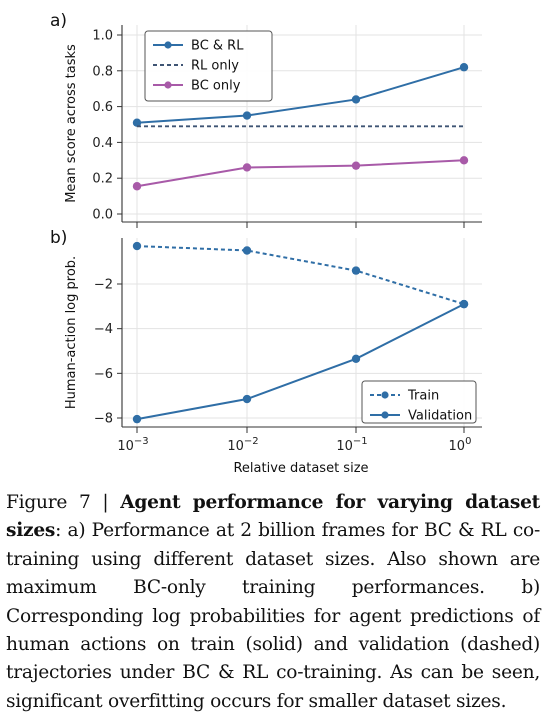 Image resolution: width=544 pixels, height=719 pixels. What do you see at coordinates (103, 329) in the screenshot?
I see `y-tick-label: −4` at bounding box center [103, 329].